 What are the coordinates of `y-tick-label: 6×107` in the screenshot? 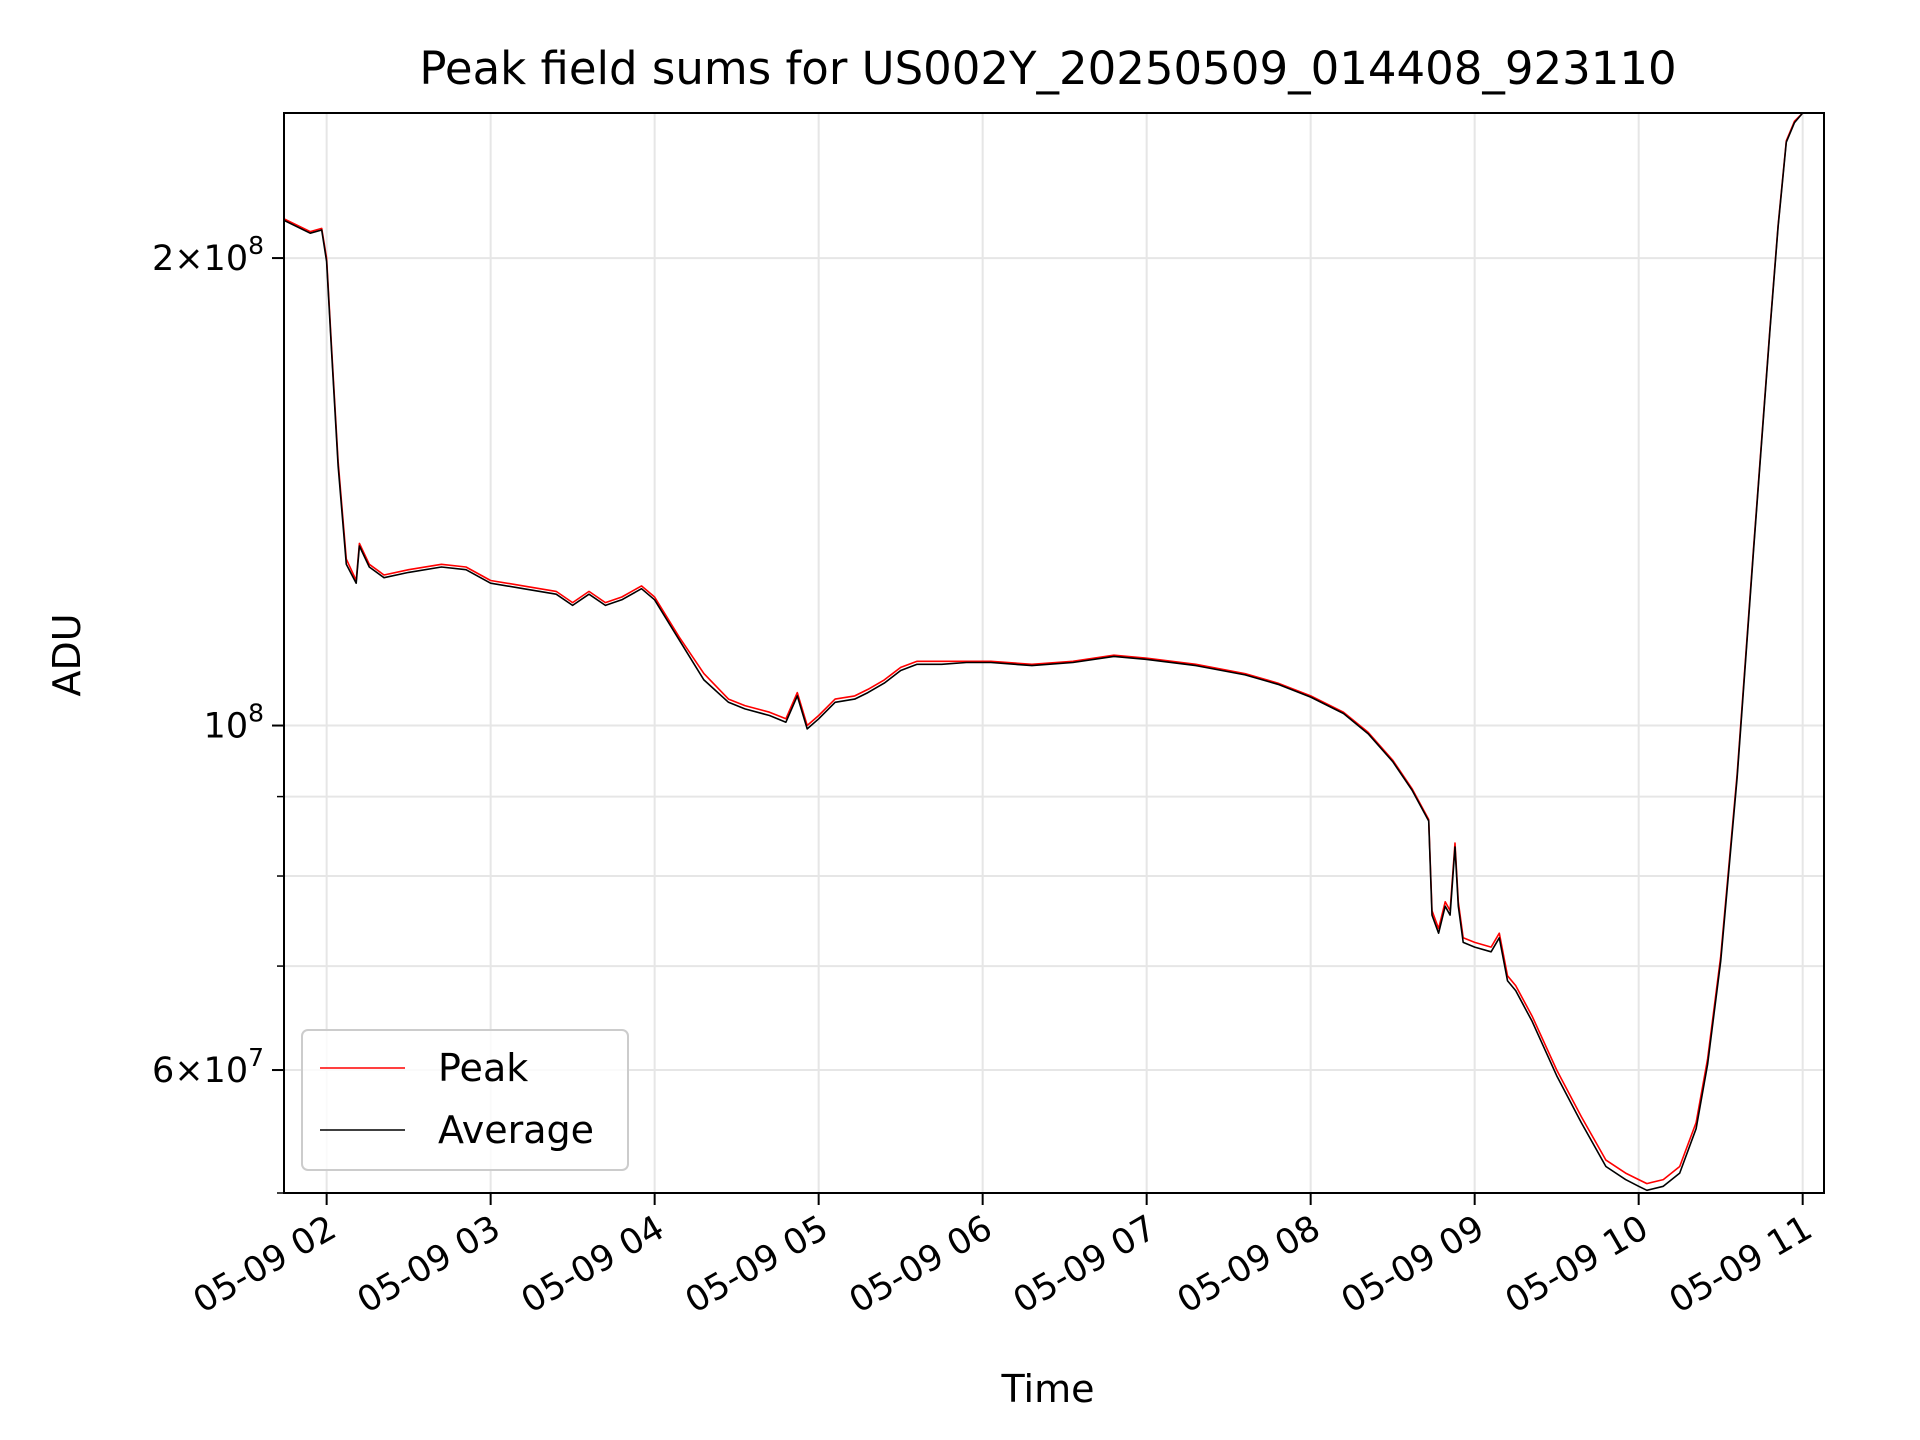 It's located at (208, 1067).